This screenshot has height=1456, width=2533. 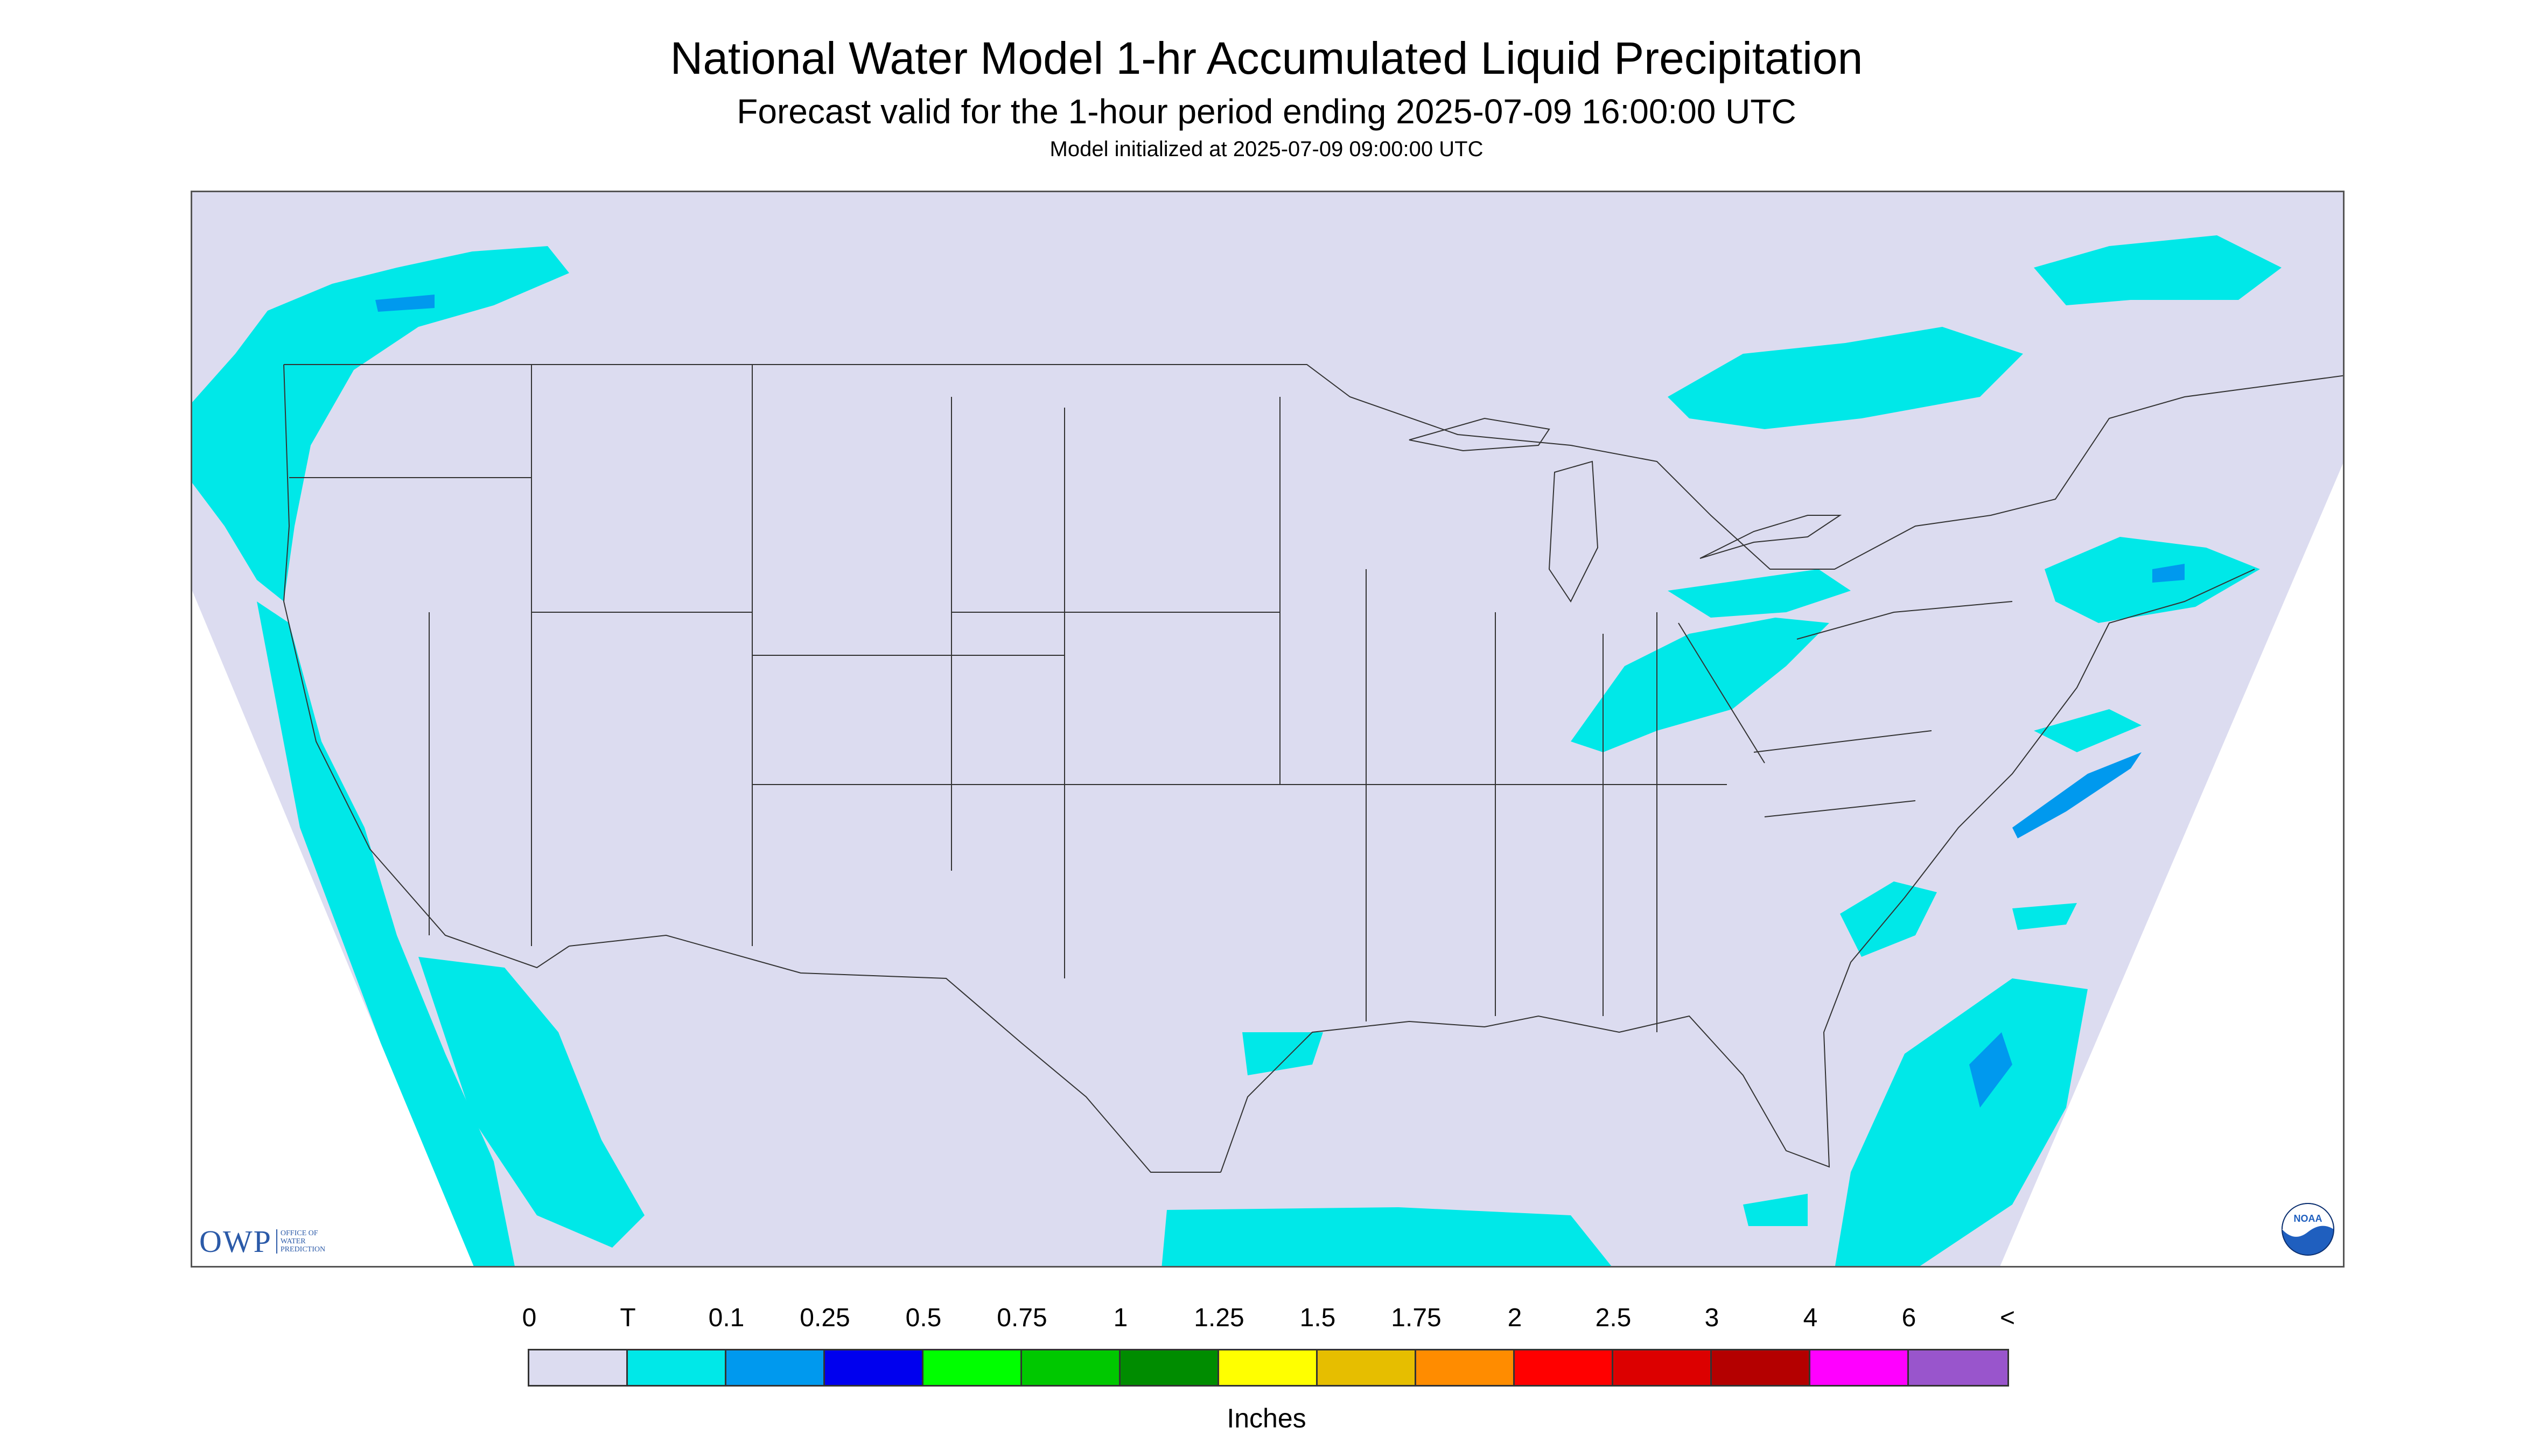 I want to click on precip-area-carolinas, so click(x=1888, y=919).